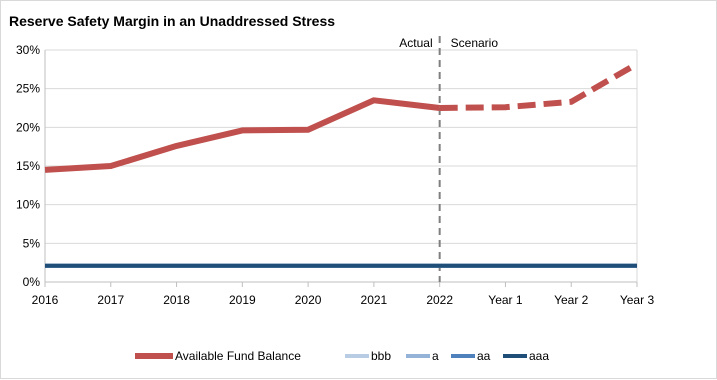 This screenshot has width=717, height=380. Describe the element at coordinates (439, 300) in the screenshot. I see `x-tick-label: 2022` at that location.